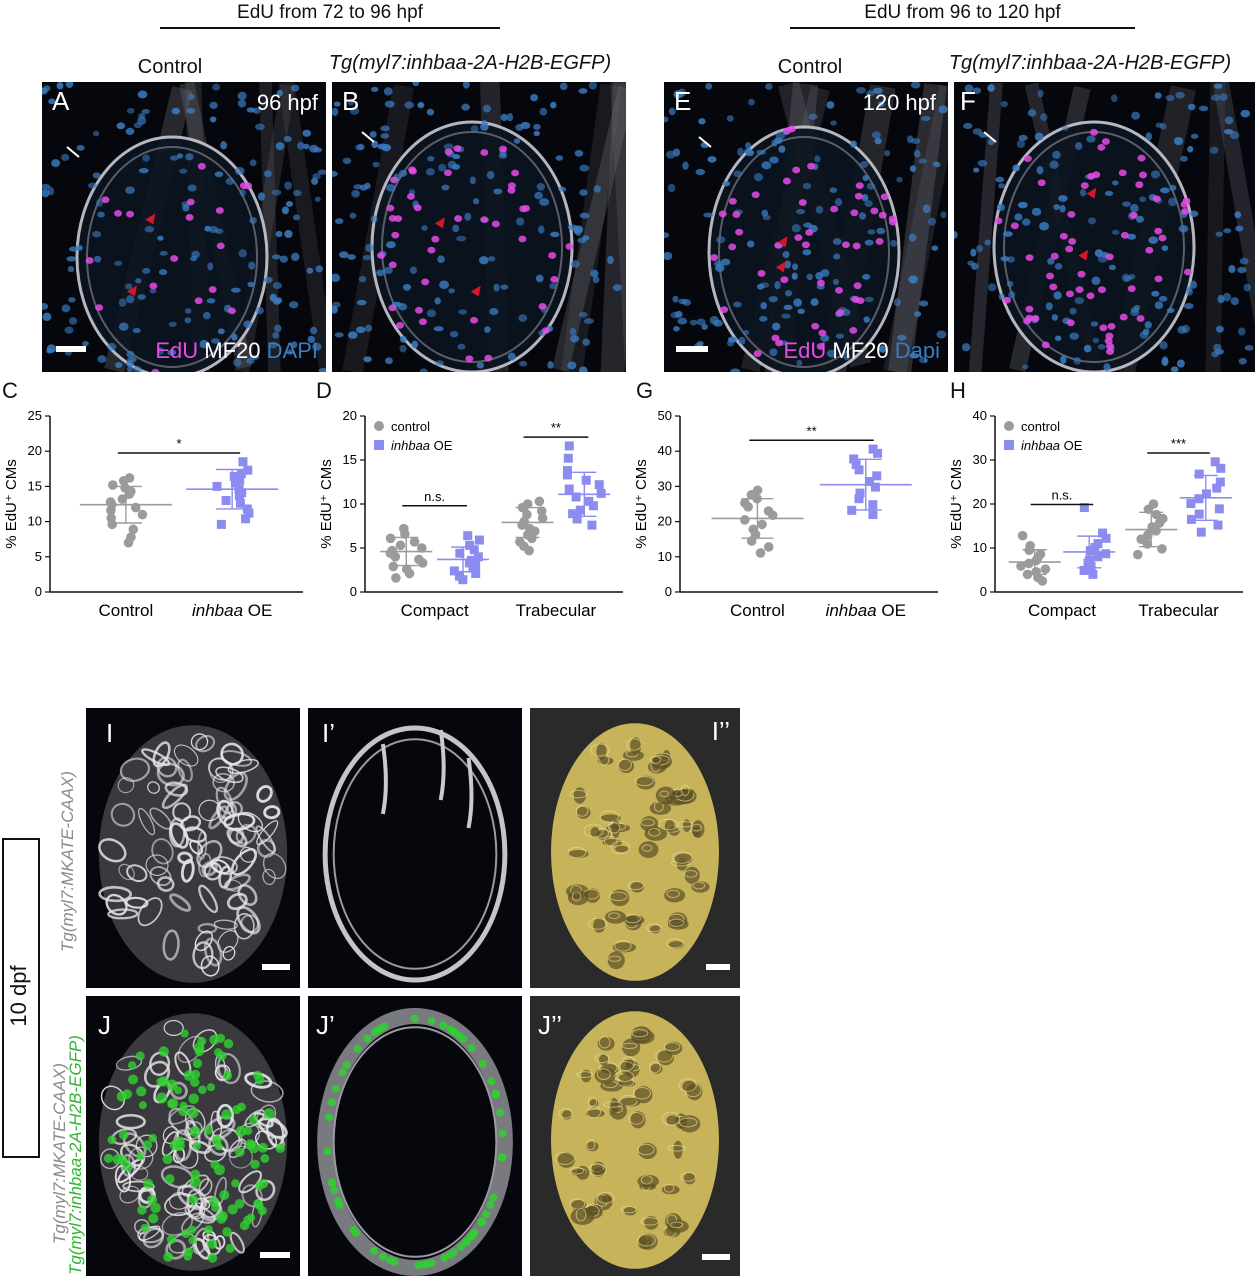 This screenshot has width=1255, height=1280. What do you see at coordinates (716, 1257) in the screenshot?
I see `scale-bar-J2` at bounding box center [716, 1257].